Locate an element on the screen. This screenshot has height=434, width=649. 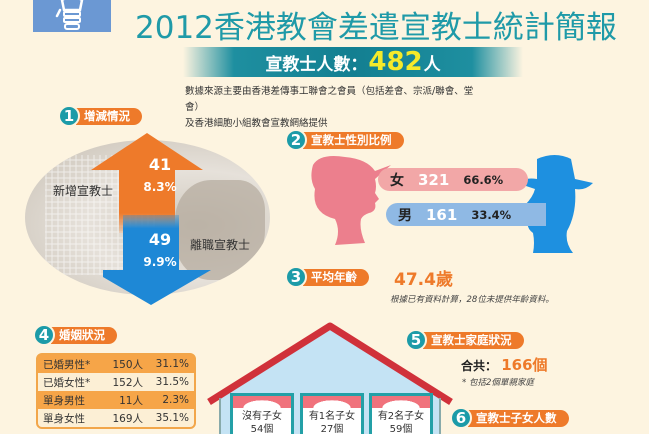
section-number: 6 is located at coordinates (461, 418).